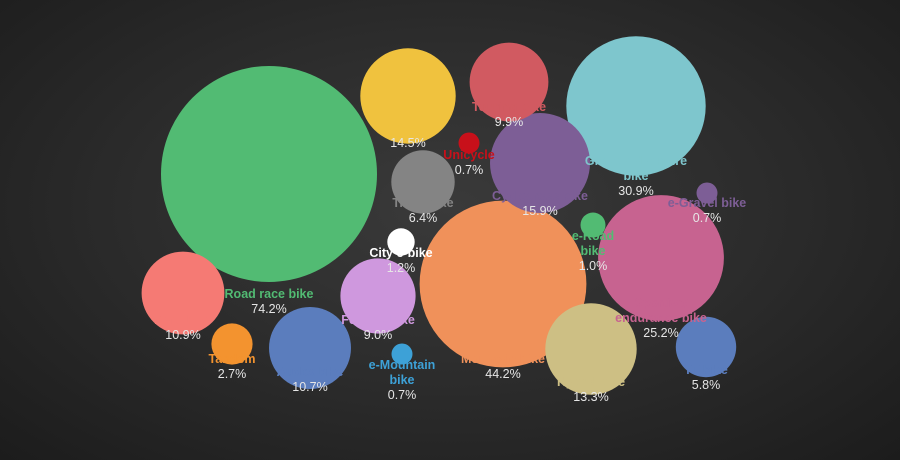 This screenshot has width=900, height=460. I want to click on bubble-city-e-bike, so click(401, 242).